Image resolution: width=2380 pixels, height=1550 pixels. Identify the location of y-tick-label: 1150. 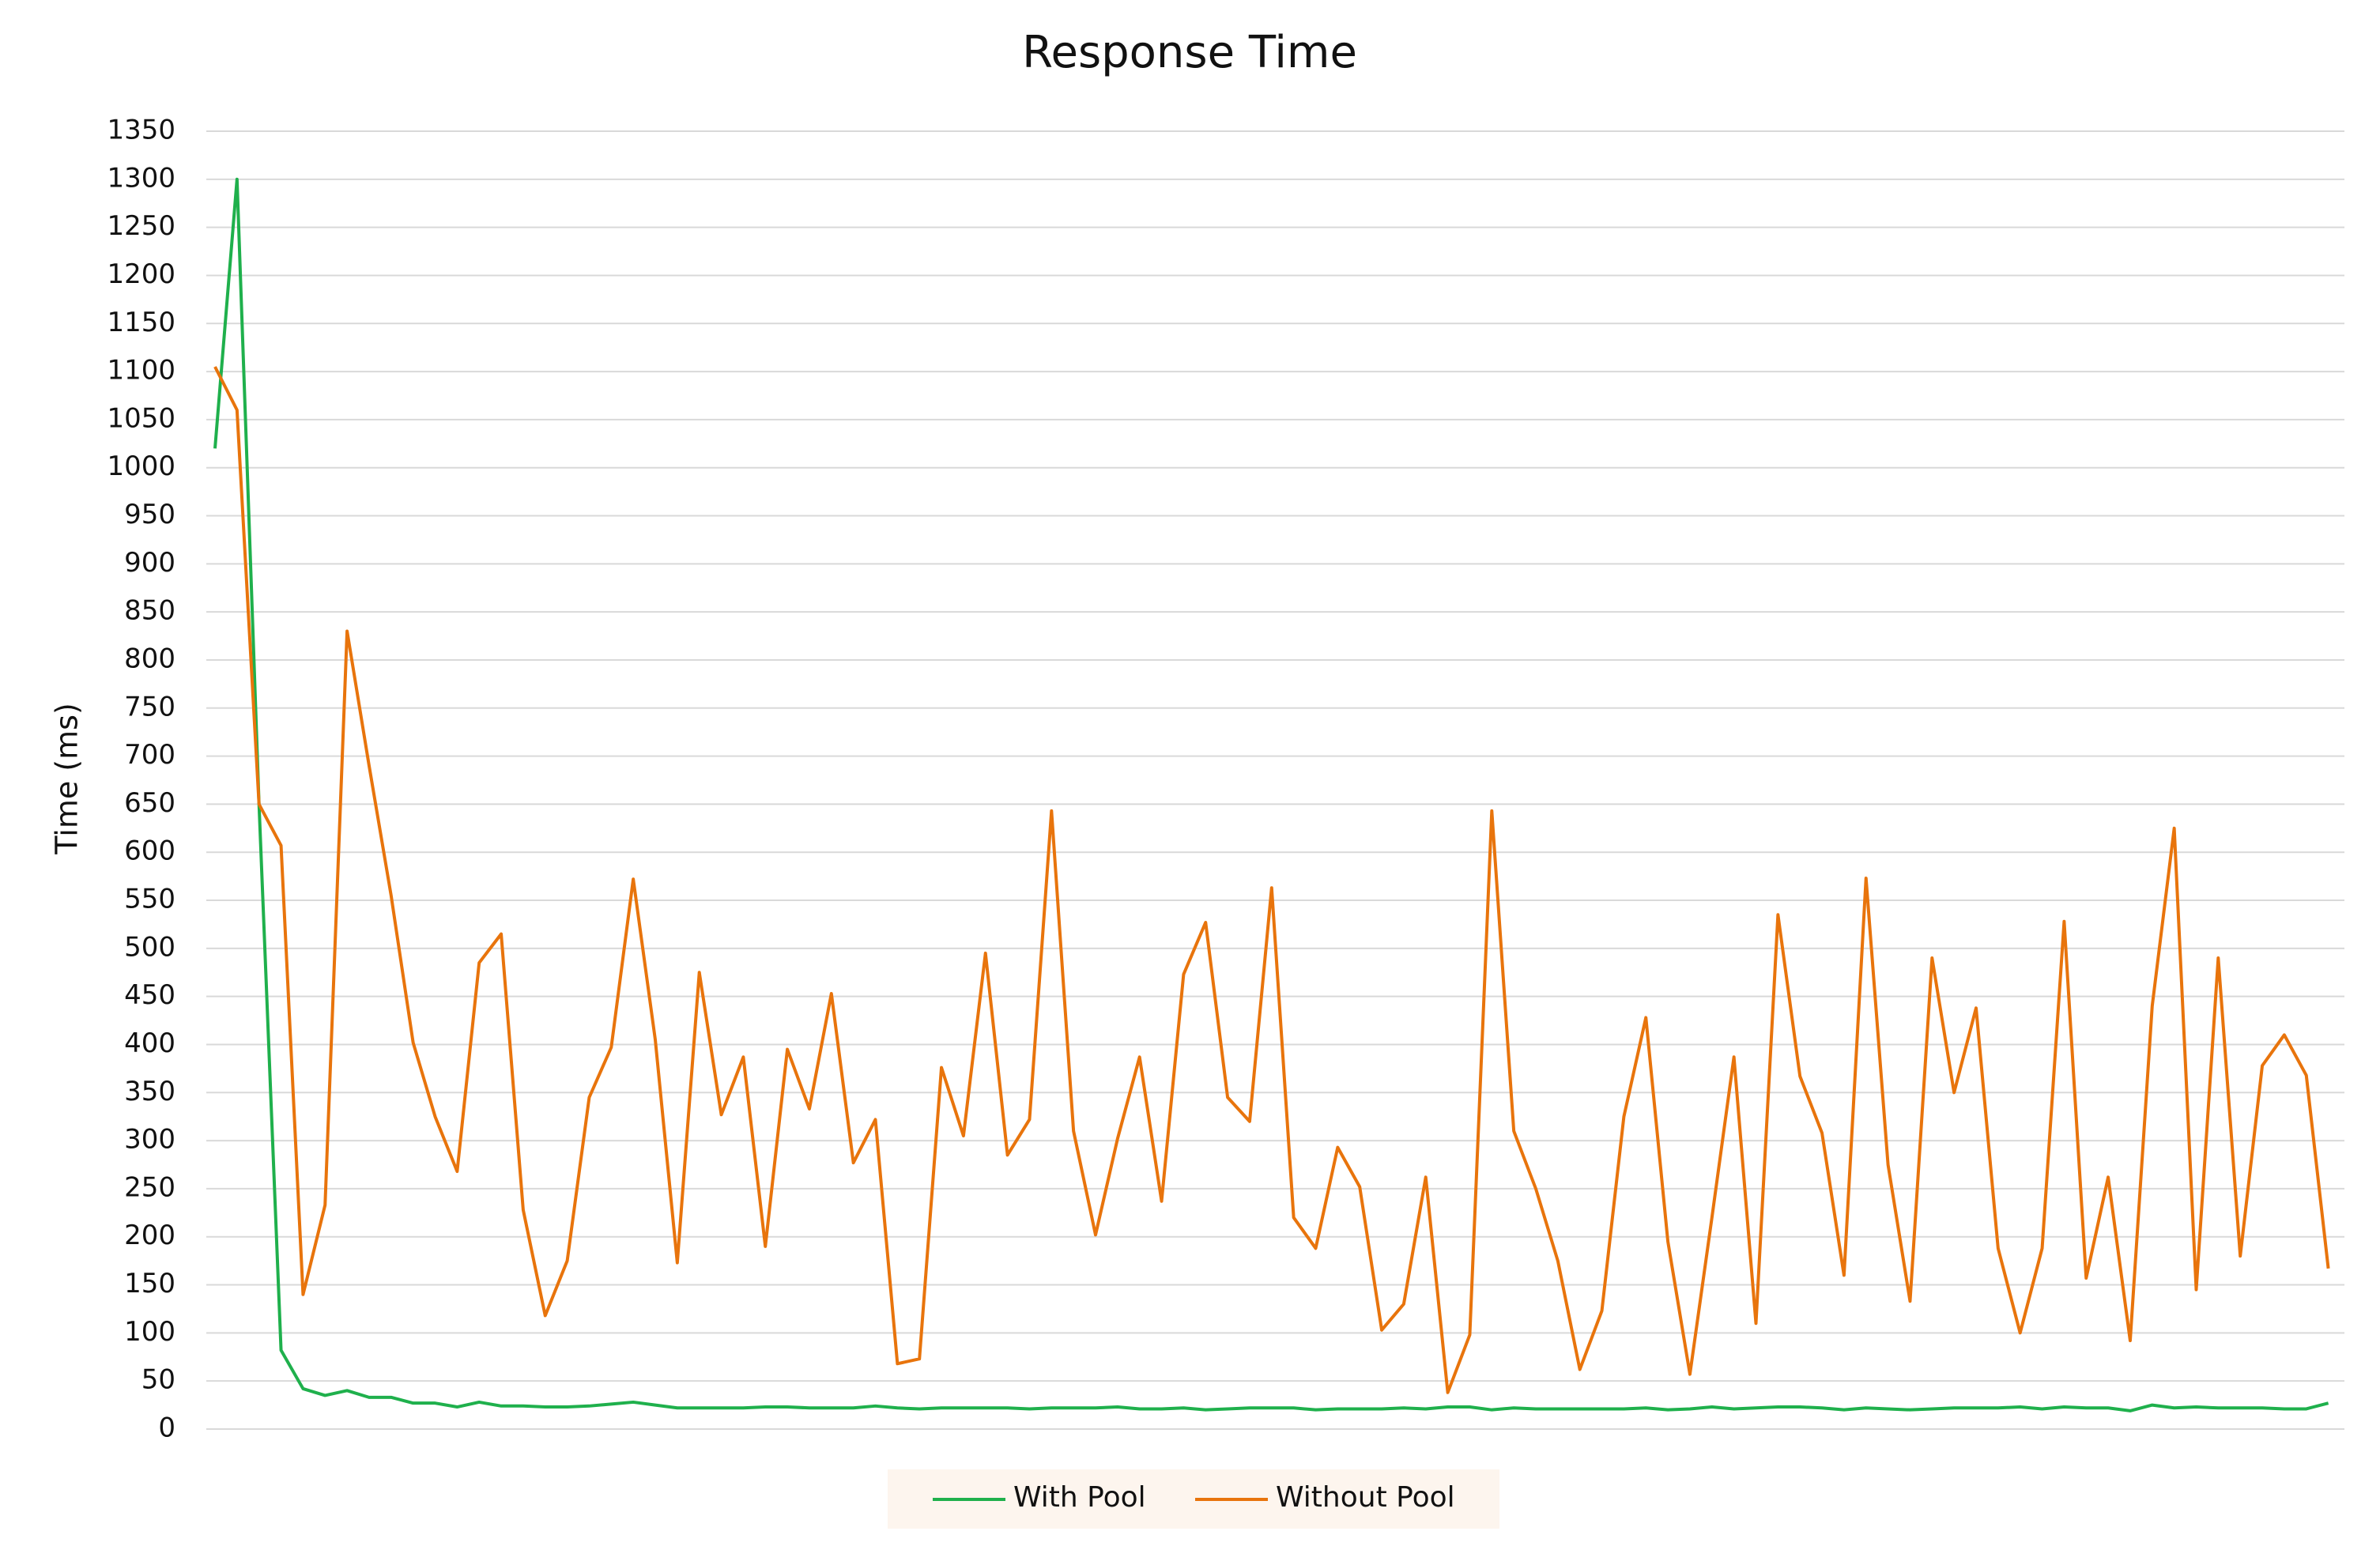
(141, 322).